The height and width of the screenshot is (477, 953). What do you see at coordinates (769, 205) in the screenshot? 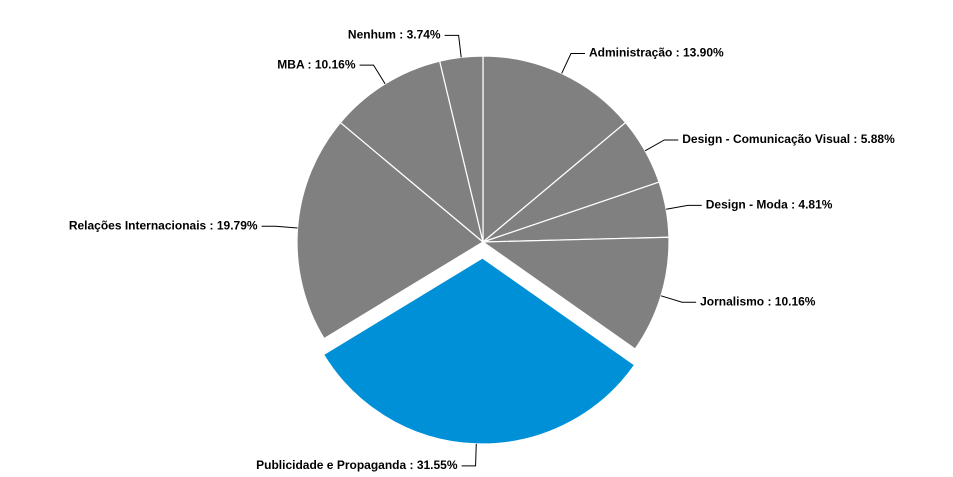
I see `slice-label: Design - Moda : 4.81%` at bounding box center [769, 205].